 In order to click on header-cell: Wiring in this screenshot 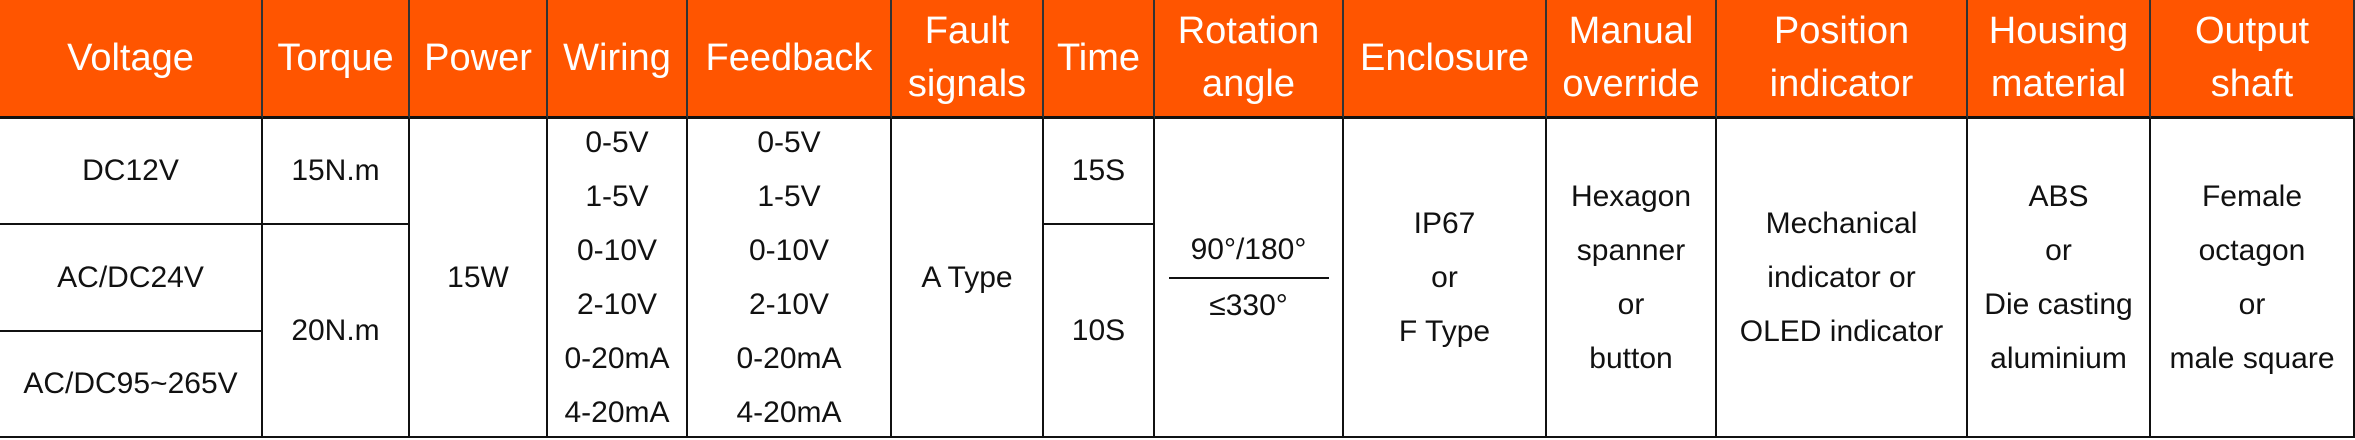, I will do `click(618, 59)`.